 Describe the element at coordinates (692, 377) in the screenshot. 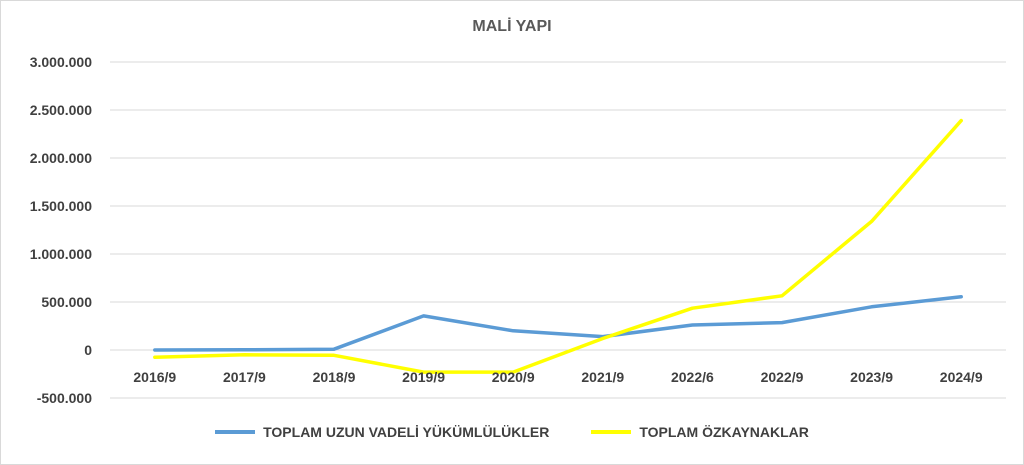

I see `x-tick-label: 2022/6` at that location.